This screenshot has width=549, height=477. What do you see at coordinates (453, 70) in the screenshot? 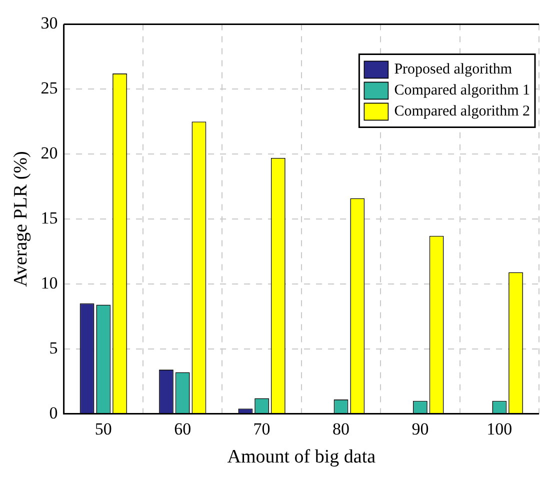
I see `legend-label: Proposed algorithm` at bounding box center [453, 70].